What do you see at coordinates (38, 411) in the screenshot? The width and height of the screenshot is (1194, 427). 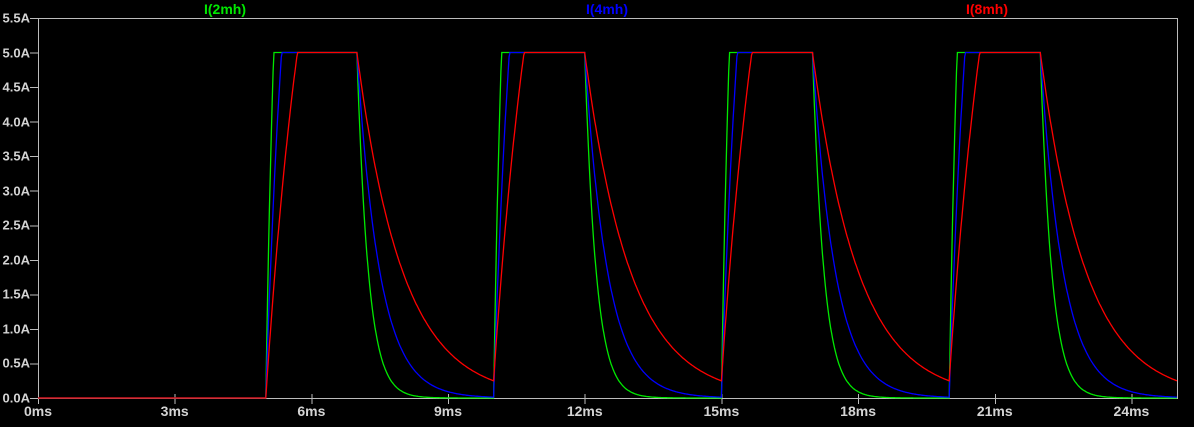 I see `x-tick-label: 0ms` at bounding box center [38, 411].